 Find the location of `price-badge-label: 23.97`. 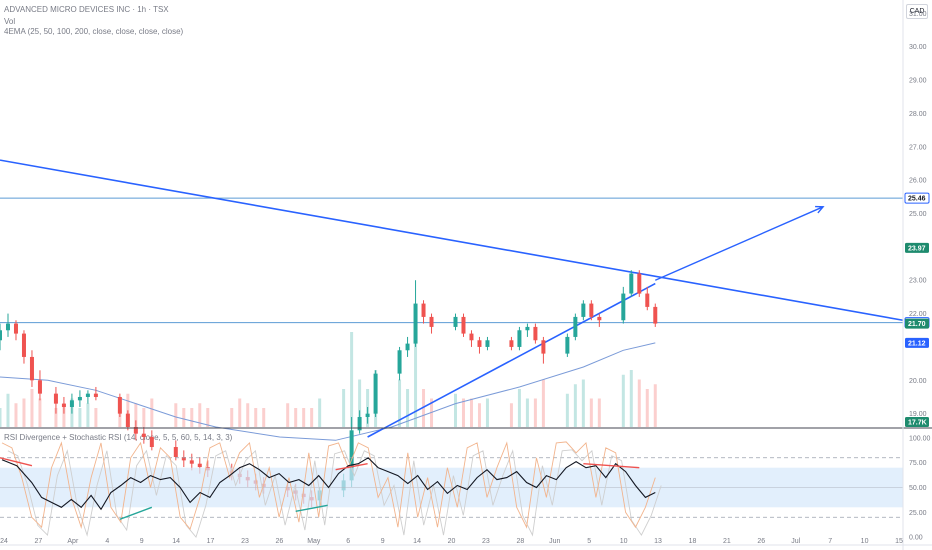

price-badge-label: 23.97 is located at coordinates (917, 248).